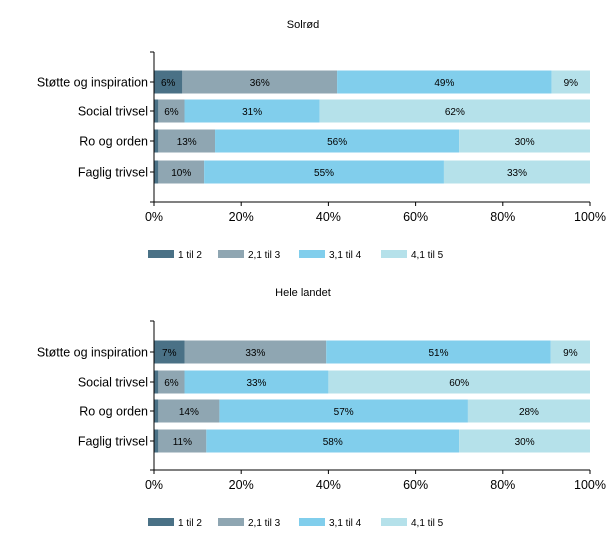 The height and width of the screenshot is (536, 606). I want to click on data-label: 36%, so click(260, 83).